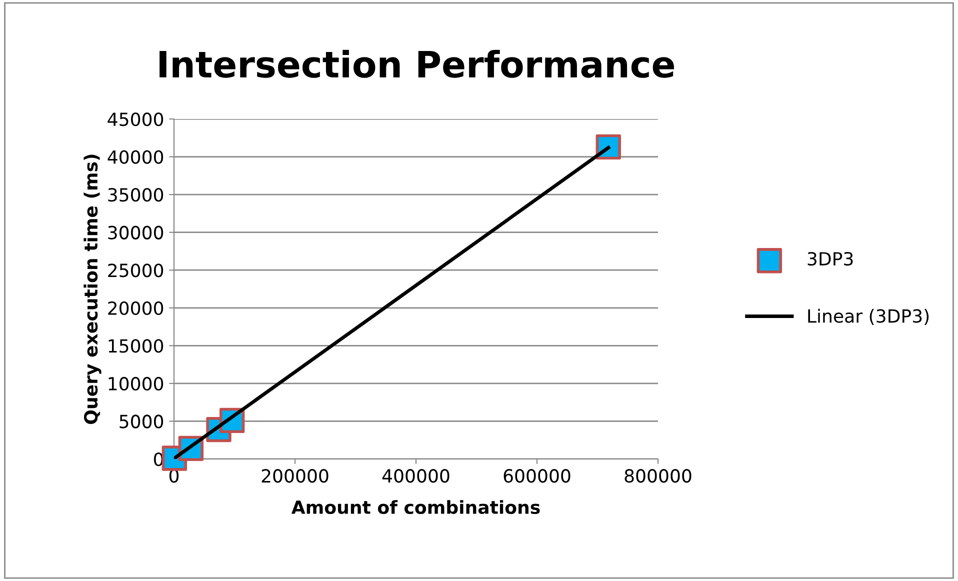 This screenshot has height=581, width=958. Describe the element at coordinates (830, 259) in the screenshot. I see `legend-label: 3DP3` at that location.